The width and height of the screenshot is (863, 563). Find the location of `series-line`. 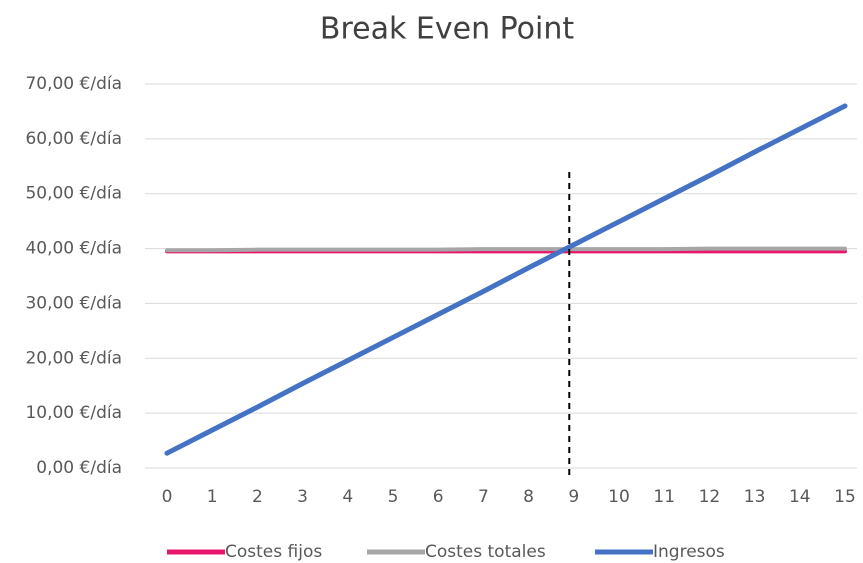

series-line is located at coordinates (506, 249).